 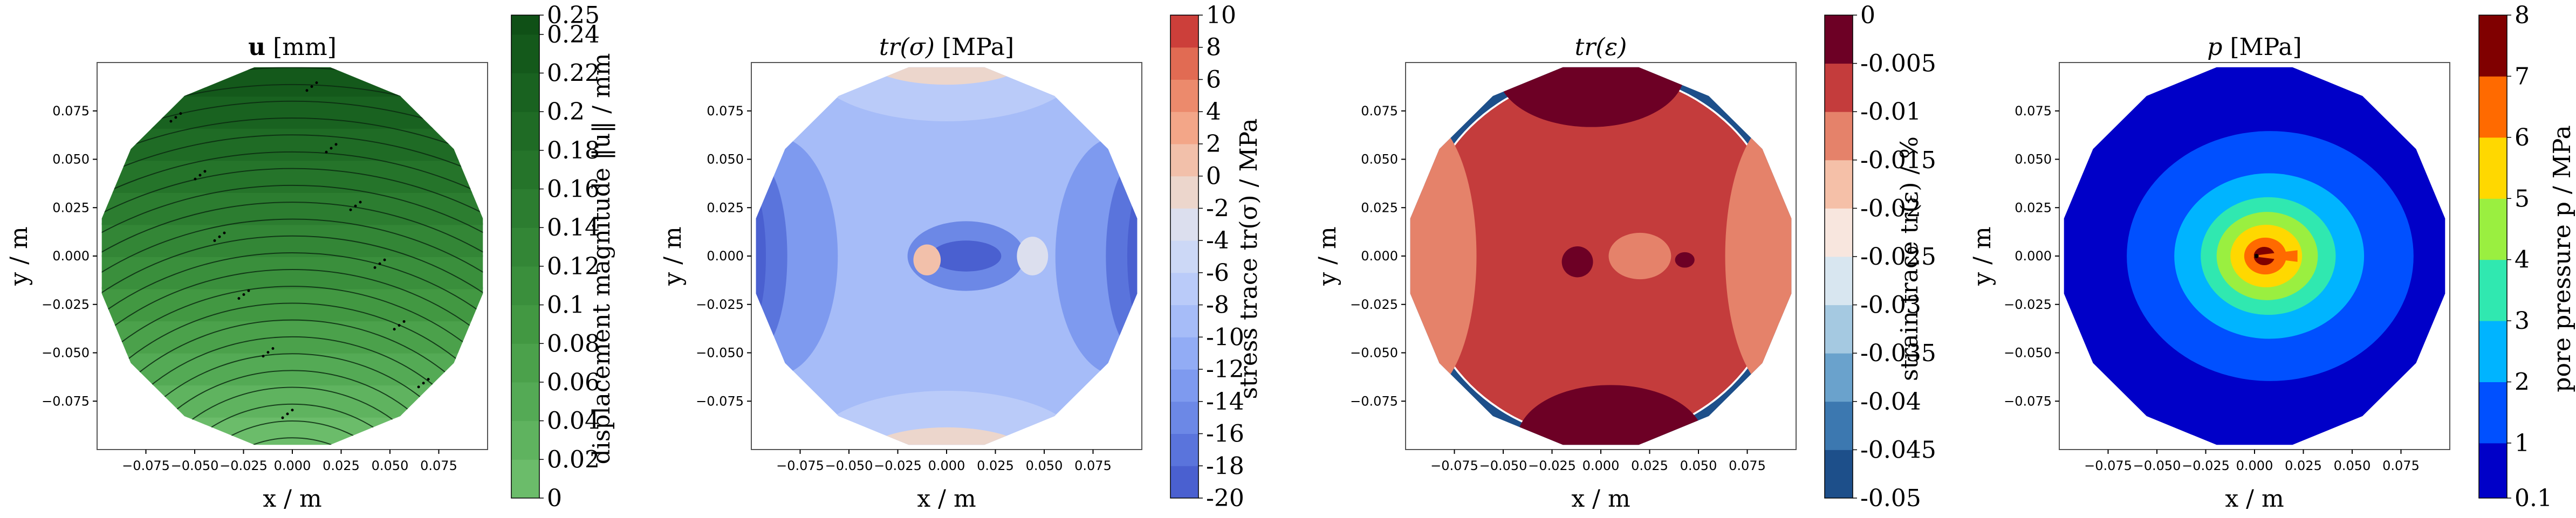 What do you see at coordinates (244, 465) in the screenshot?
I see `x-tick-label: −0.025` at bounding box center [244, 465].